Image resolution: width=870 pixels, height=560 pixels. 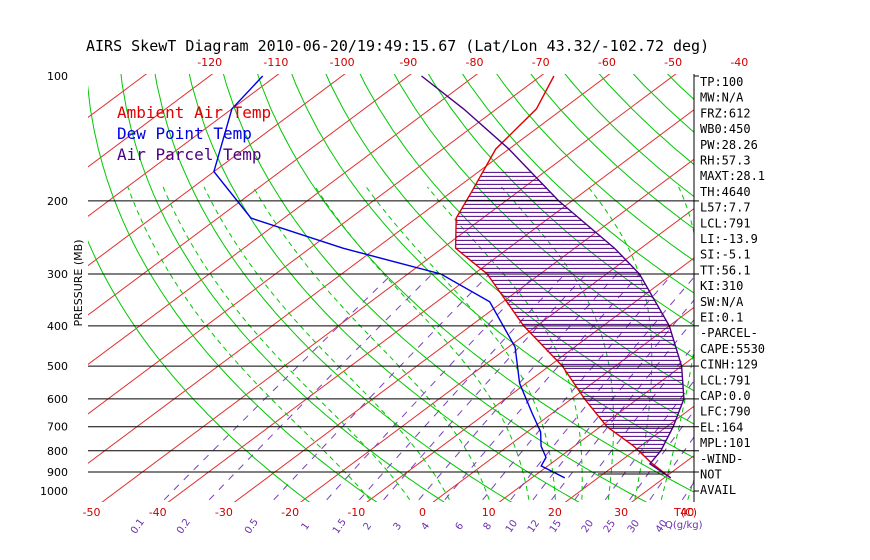 What do you see at coordinates (138, 526) in the screenshot?
I see `mixing-ratio-tick-label: 0.1` at bounding box center [138, 526].